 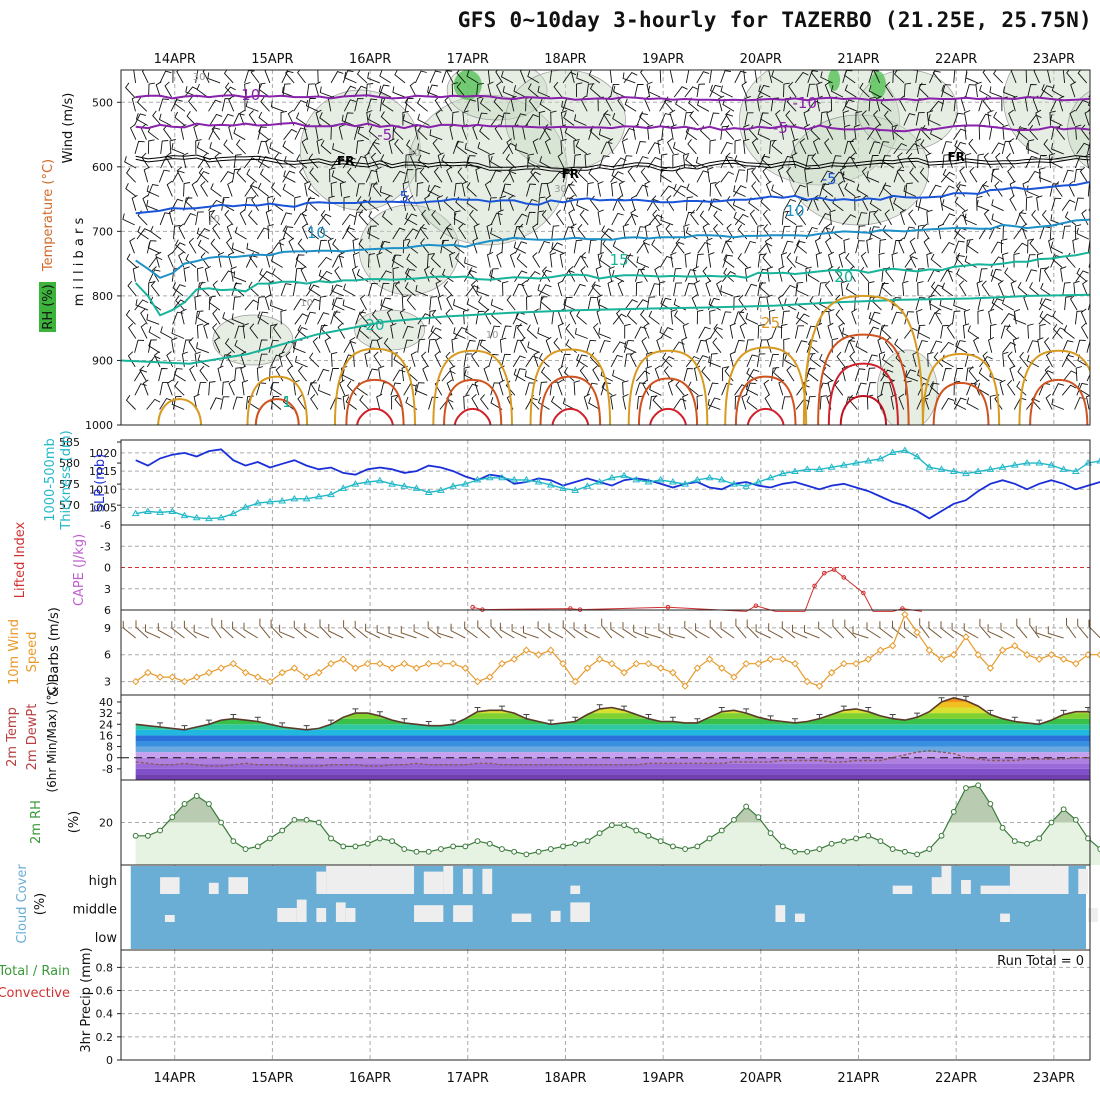 What do you see at coordinates (612, 162) in the screenshot?
I see `freezing-line` at bounding box center [612, 162].